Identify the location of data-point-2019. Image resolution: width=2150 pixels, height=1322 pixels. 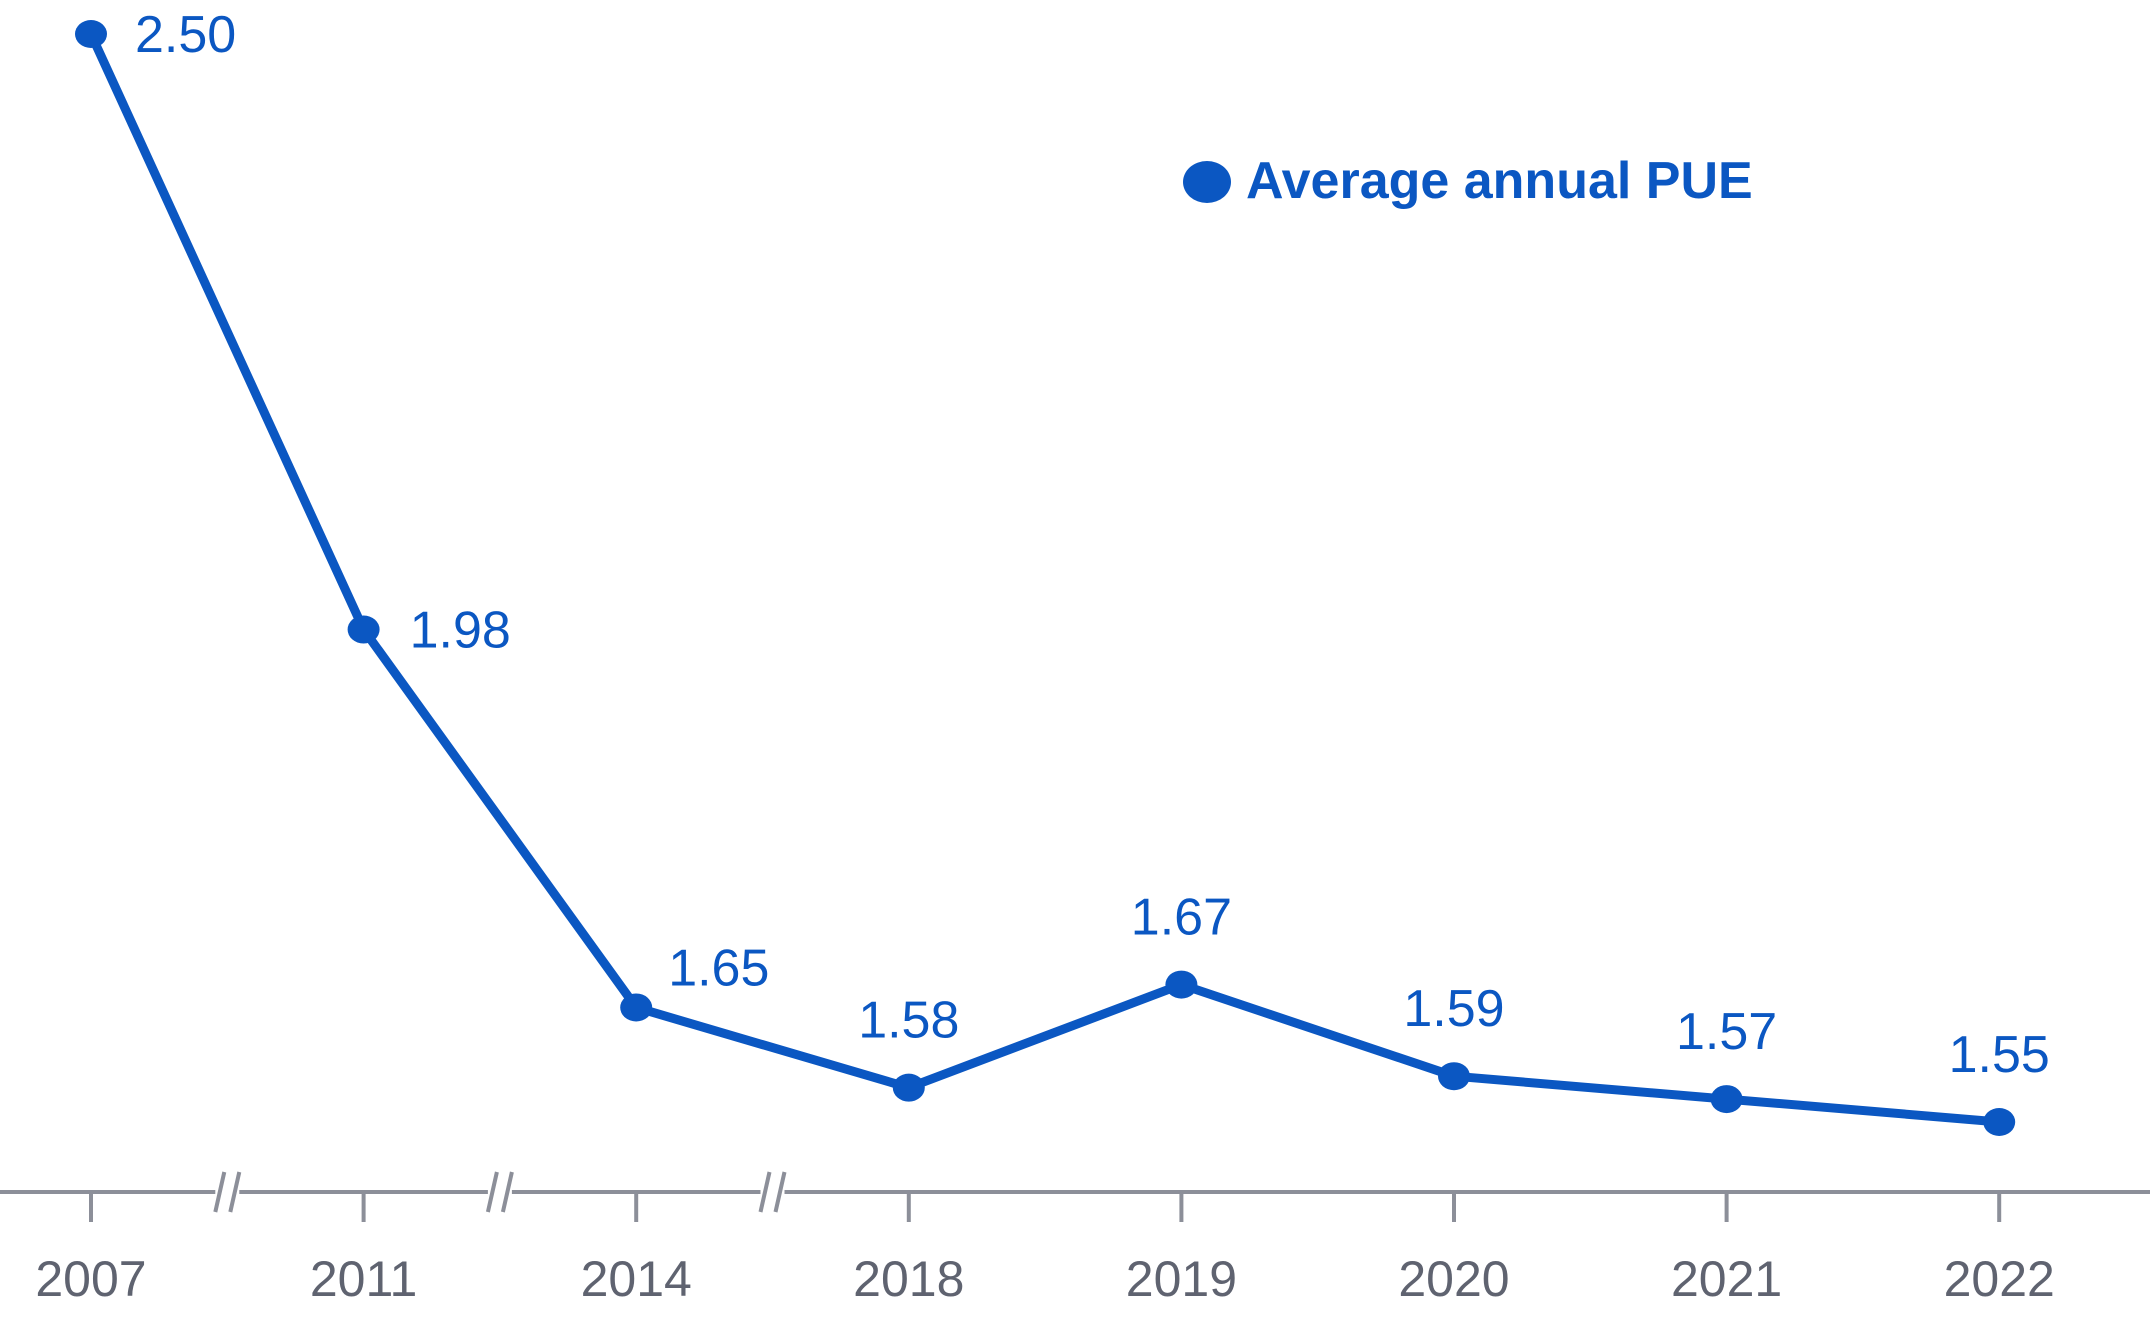
(1181, 984).